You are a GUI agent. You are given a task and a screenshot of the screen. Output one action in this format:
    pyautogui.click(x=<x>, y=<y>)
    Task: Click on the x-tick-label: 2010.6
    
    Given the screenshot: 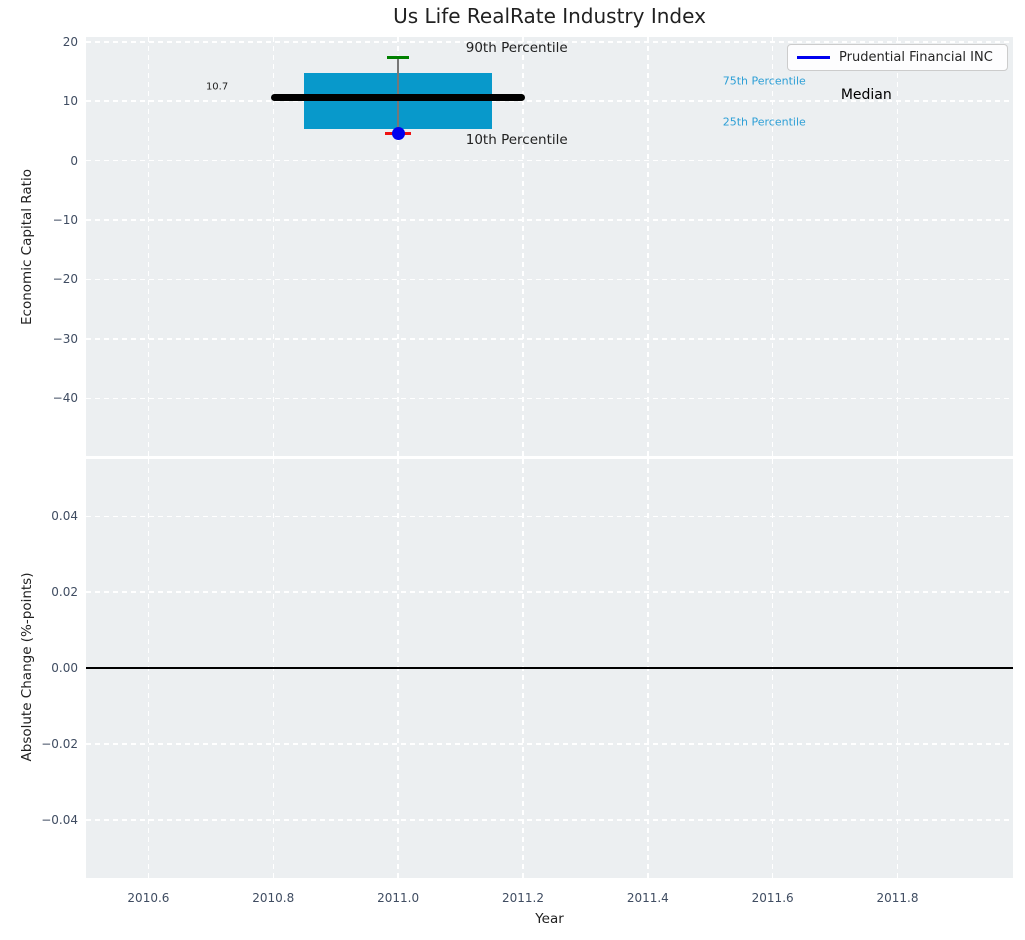 What is the action you would take?
    pyautogui.click(x=148, y=898)
    